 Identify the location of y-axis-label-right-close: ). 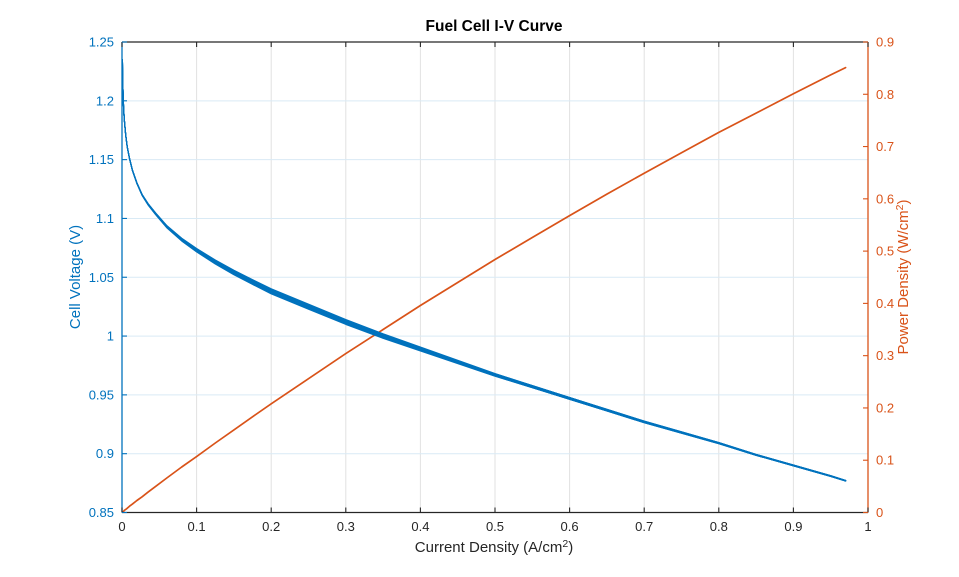
(903, 201).